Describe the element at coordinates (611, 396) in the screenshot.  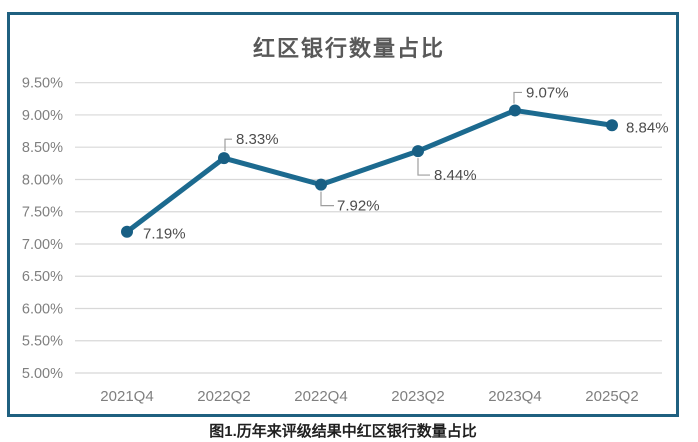
I see `x-tick-label: 2025Q2` at that location.